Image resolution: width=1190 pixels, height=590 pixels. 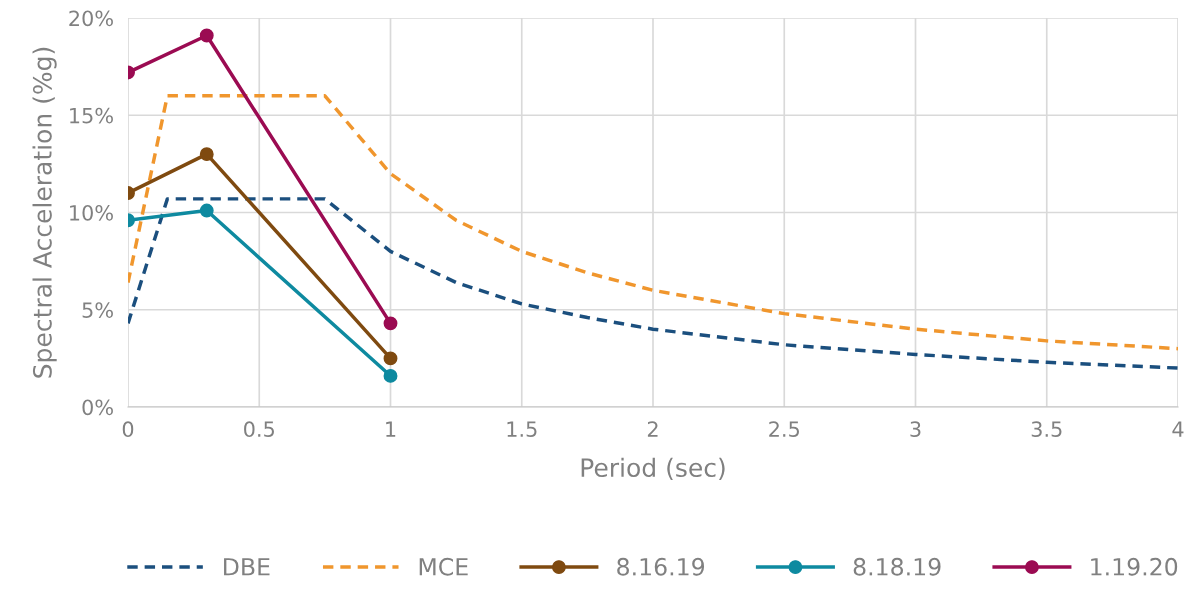 I want to click on legend-label: MCE, so click(x=443, y=566).